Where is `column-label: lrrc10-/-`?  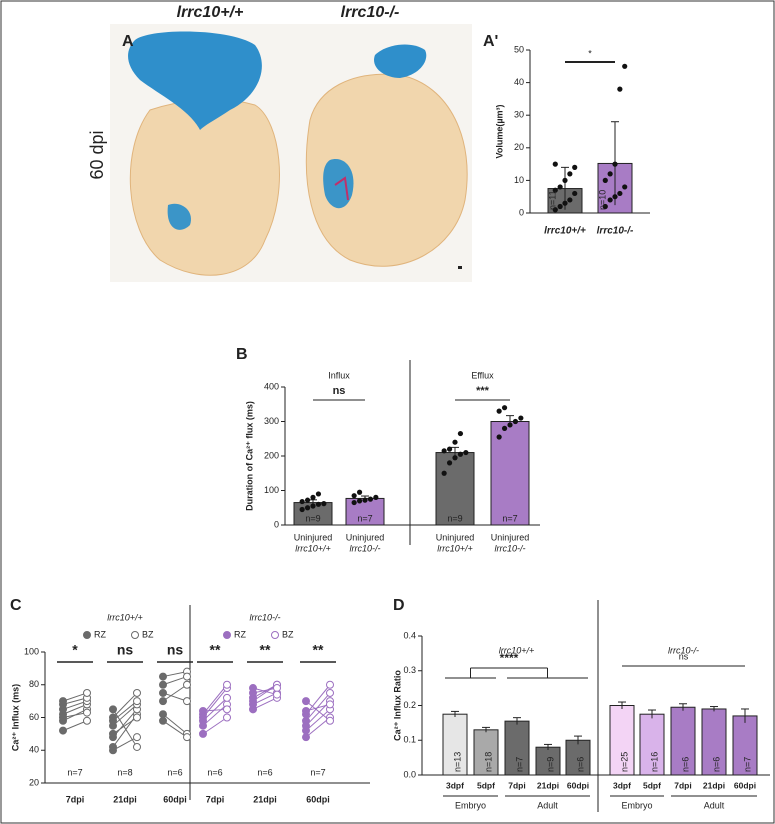
column-label: lrrc10-/- is located at coordinates (370, 12).